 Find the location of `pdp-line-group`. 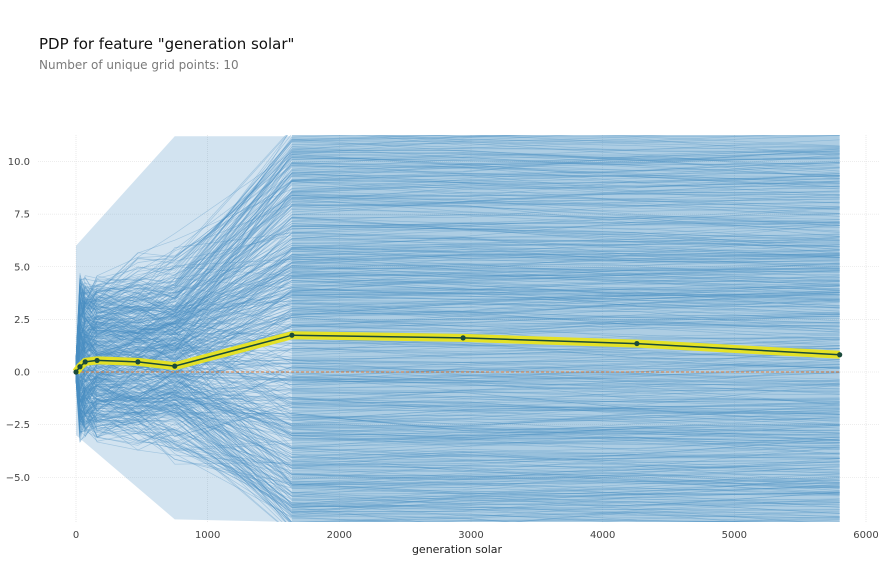

pdp-line-group is located at coordinates (457, 353).